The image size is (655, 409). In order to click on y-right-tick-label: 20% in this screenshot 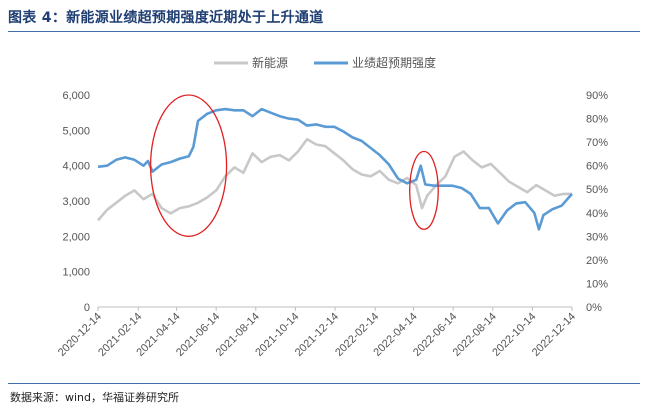, I will do `click(597, 261)`.